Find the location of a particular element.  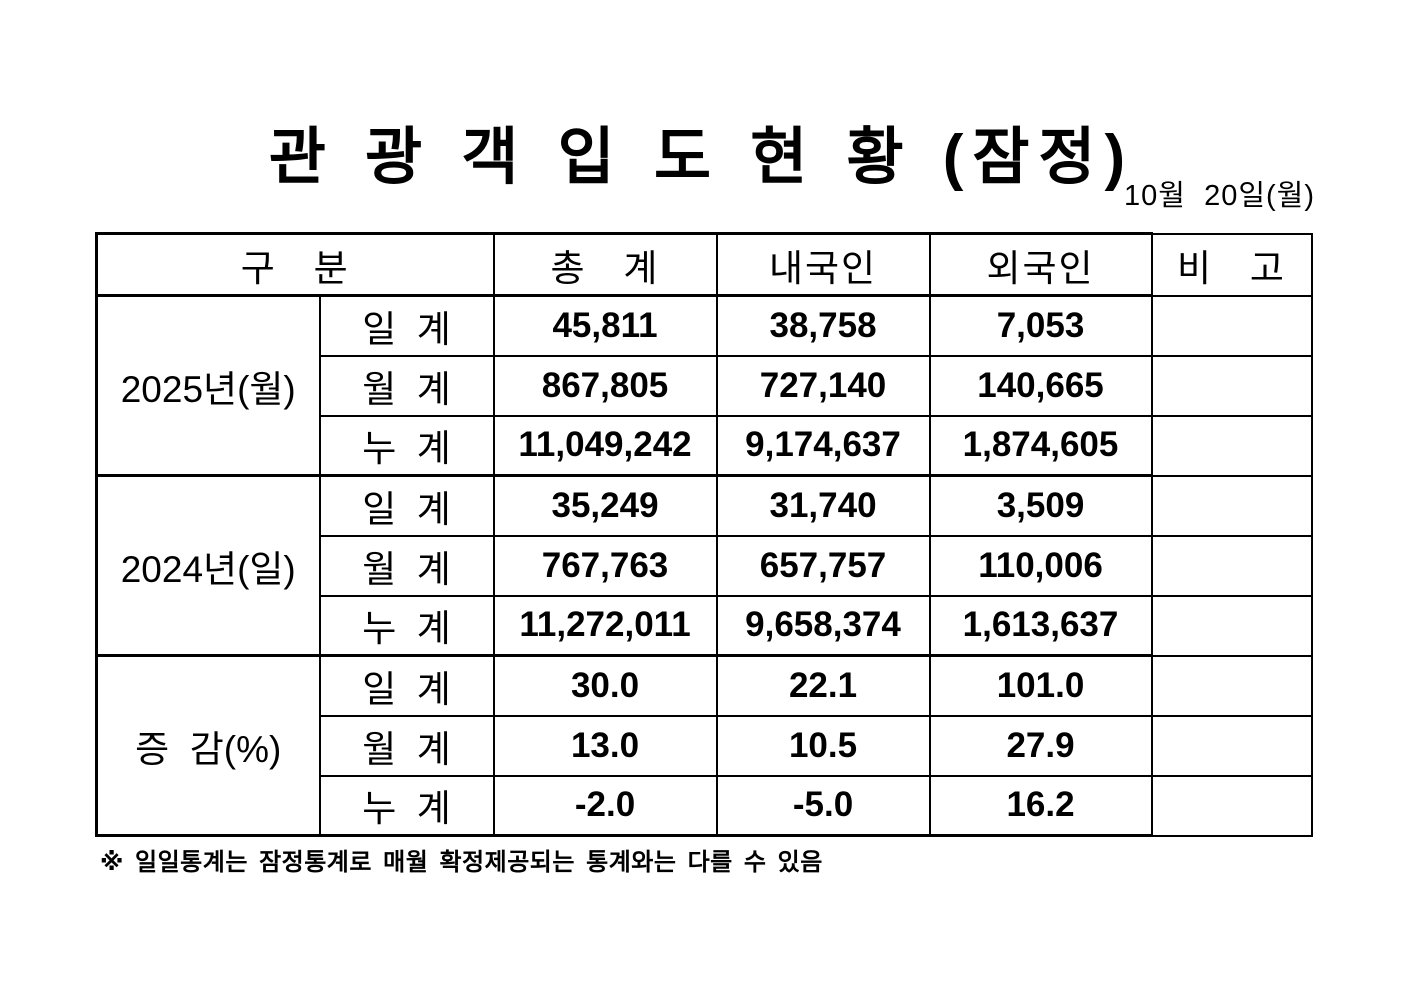

value-total: 45,811 is located at coordinates (605, 325).